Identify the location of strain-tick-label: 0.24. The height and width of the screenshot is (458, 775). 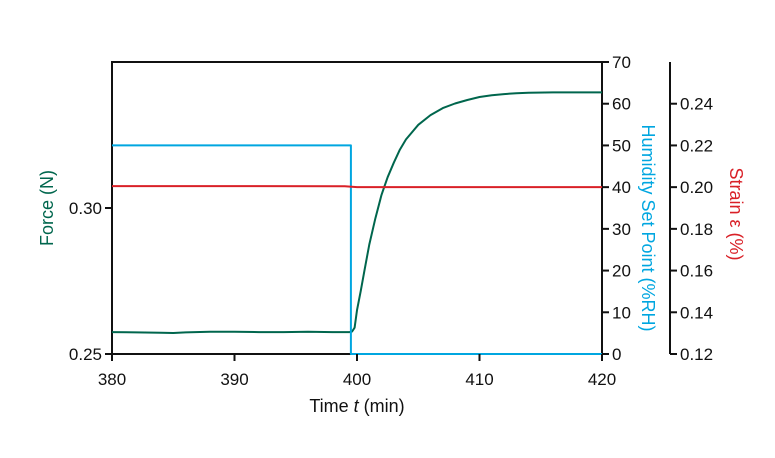
(696, 104).